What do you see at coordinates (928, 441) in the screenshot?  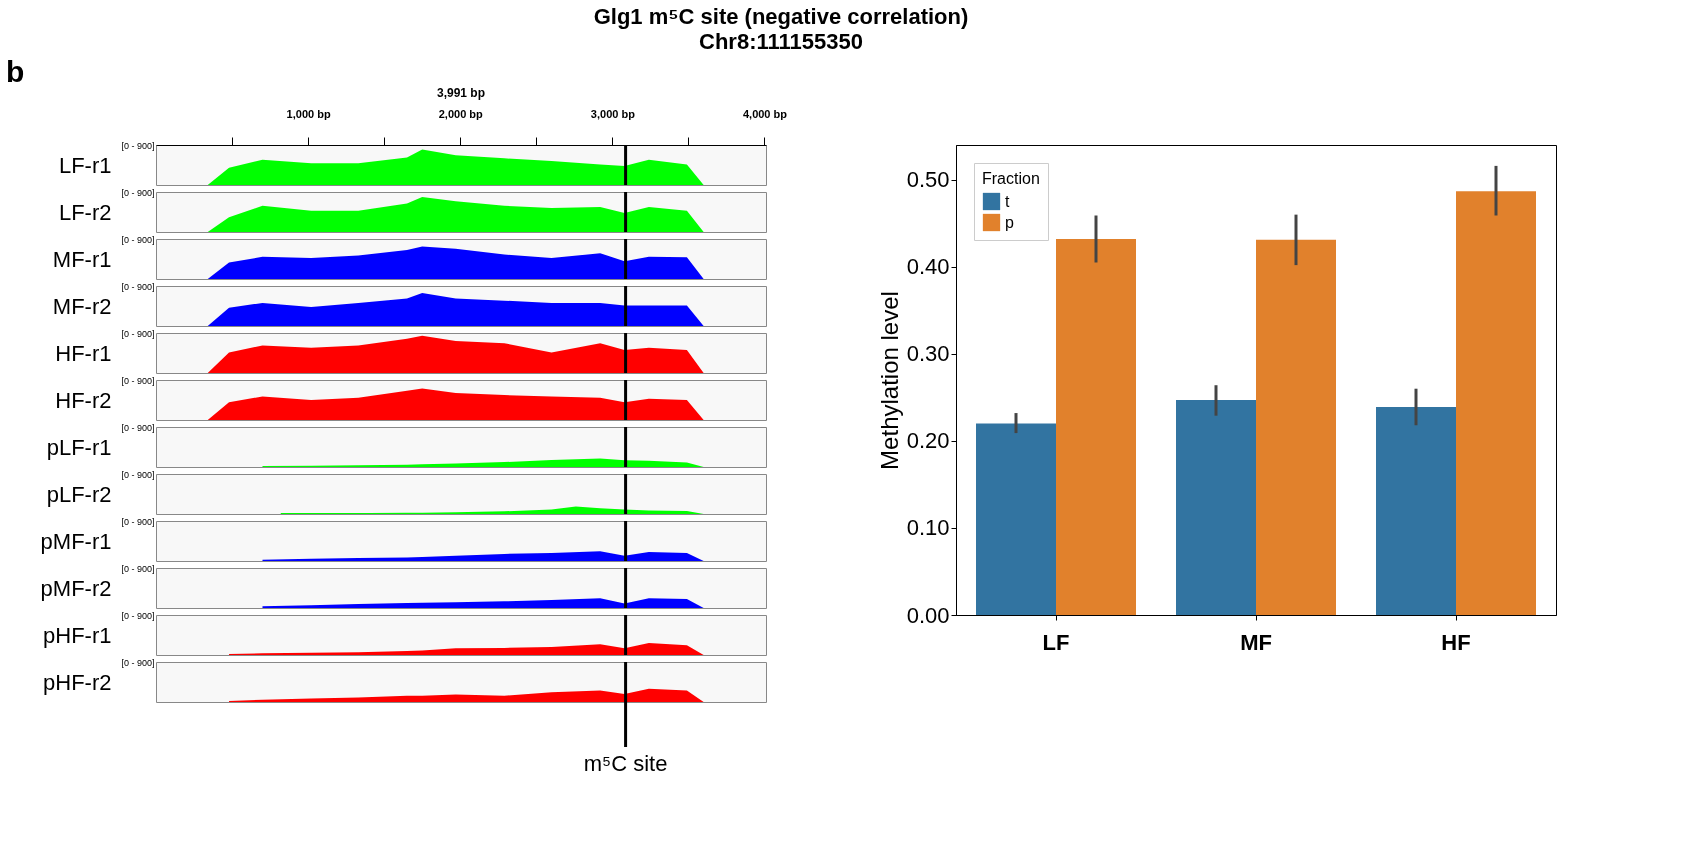 I see `y-tick-label: 0.20` at bounding box center [928, 441].